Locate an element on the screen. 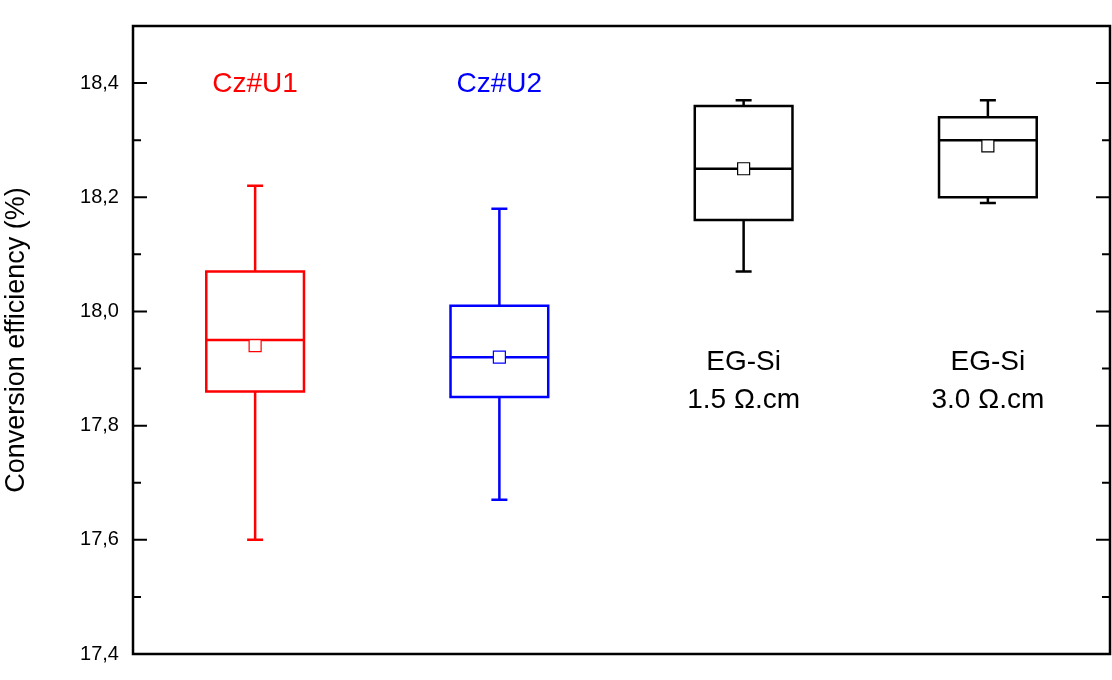 The image size is (1112, 680). y-tick-label: 17,6 is located at coordinates (99, 538).